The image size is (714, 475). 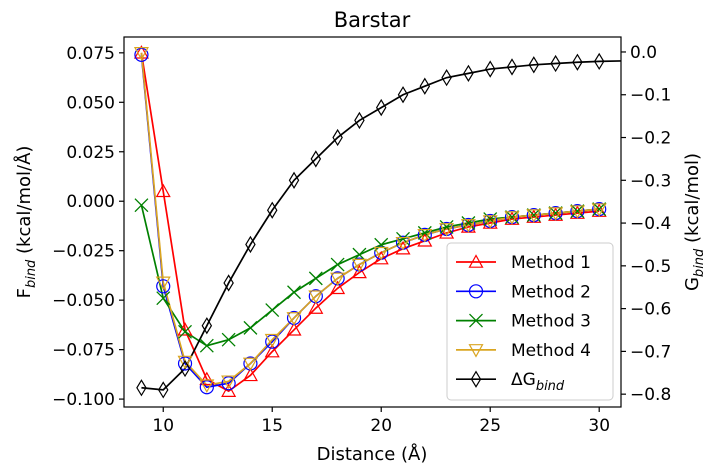 I want to click on y-left-tick-label: −0.100, so click(x=83, y=400).